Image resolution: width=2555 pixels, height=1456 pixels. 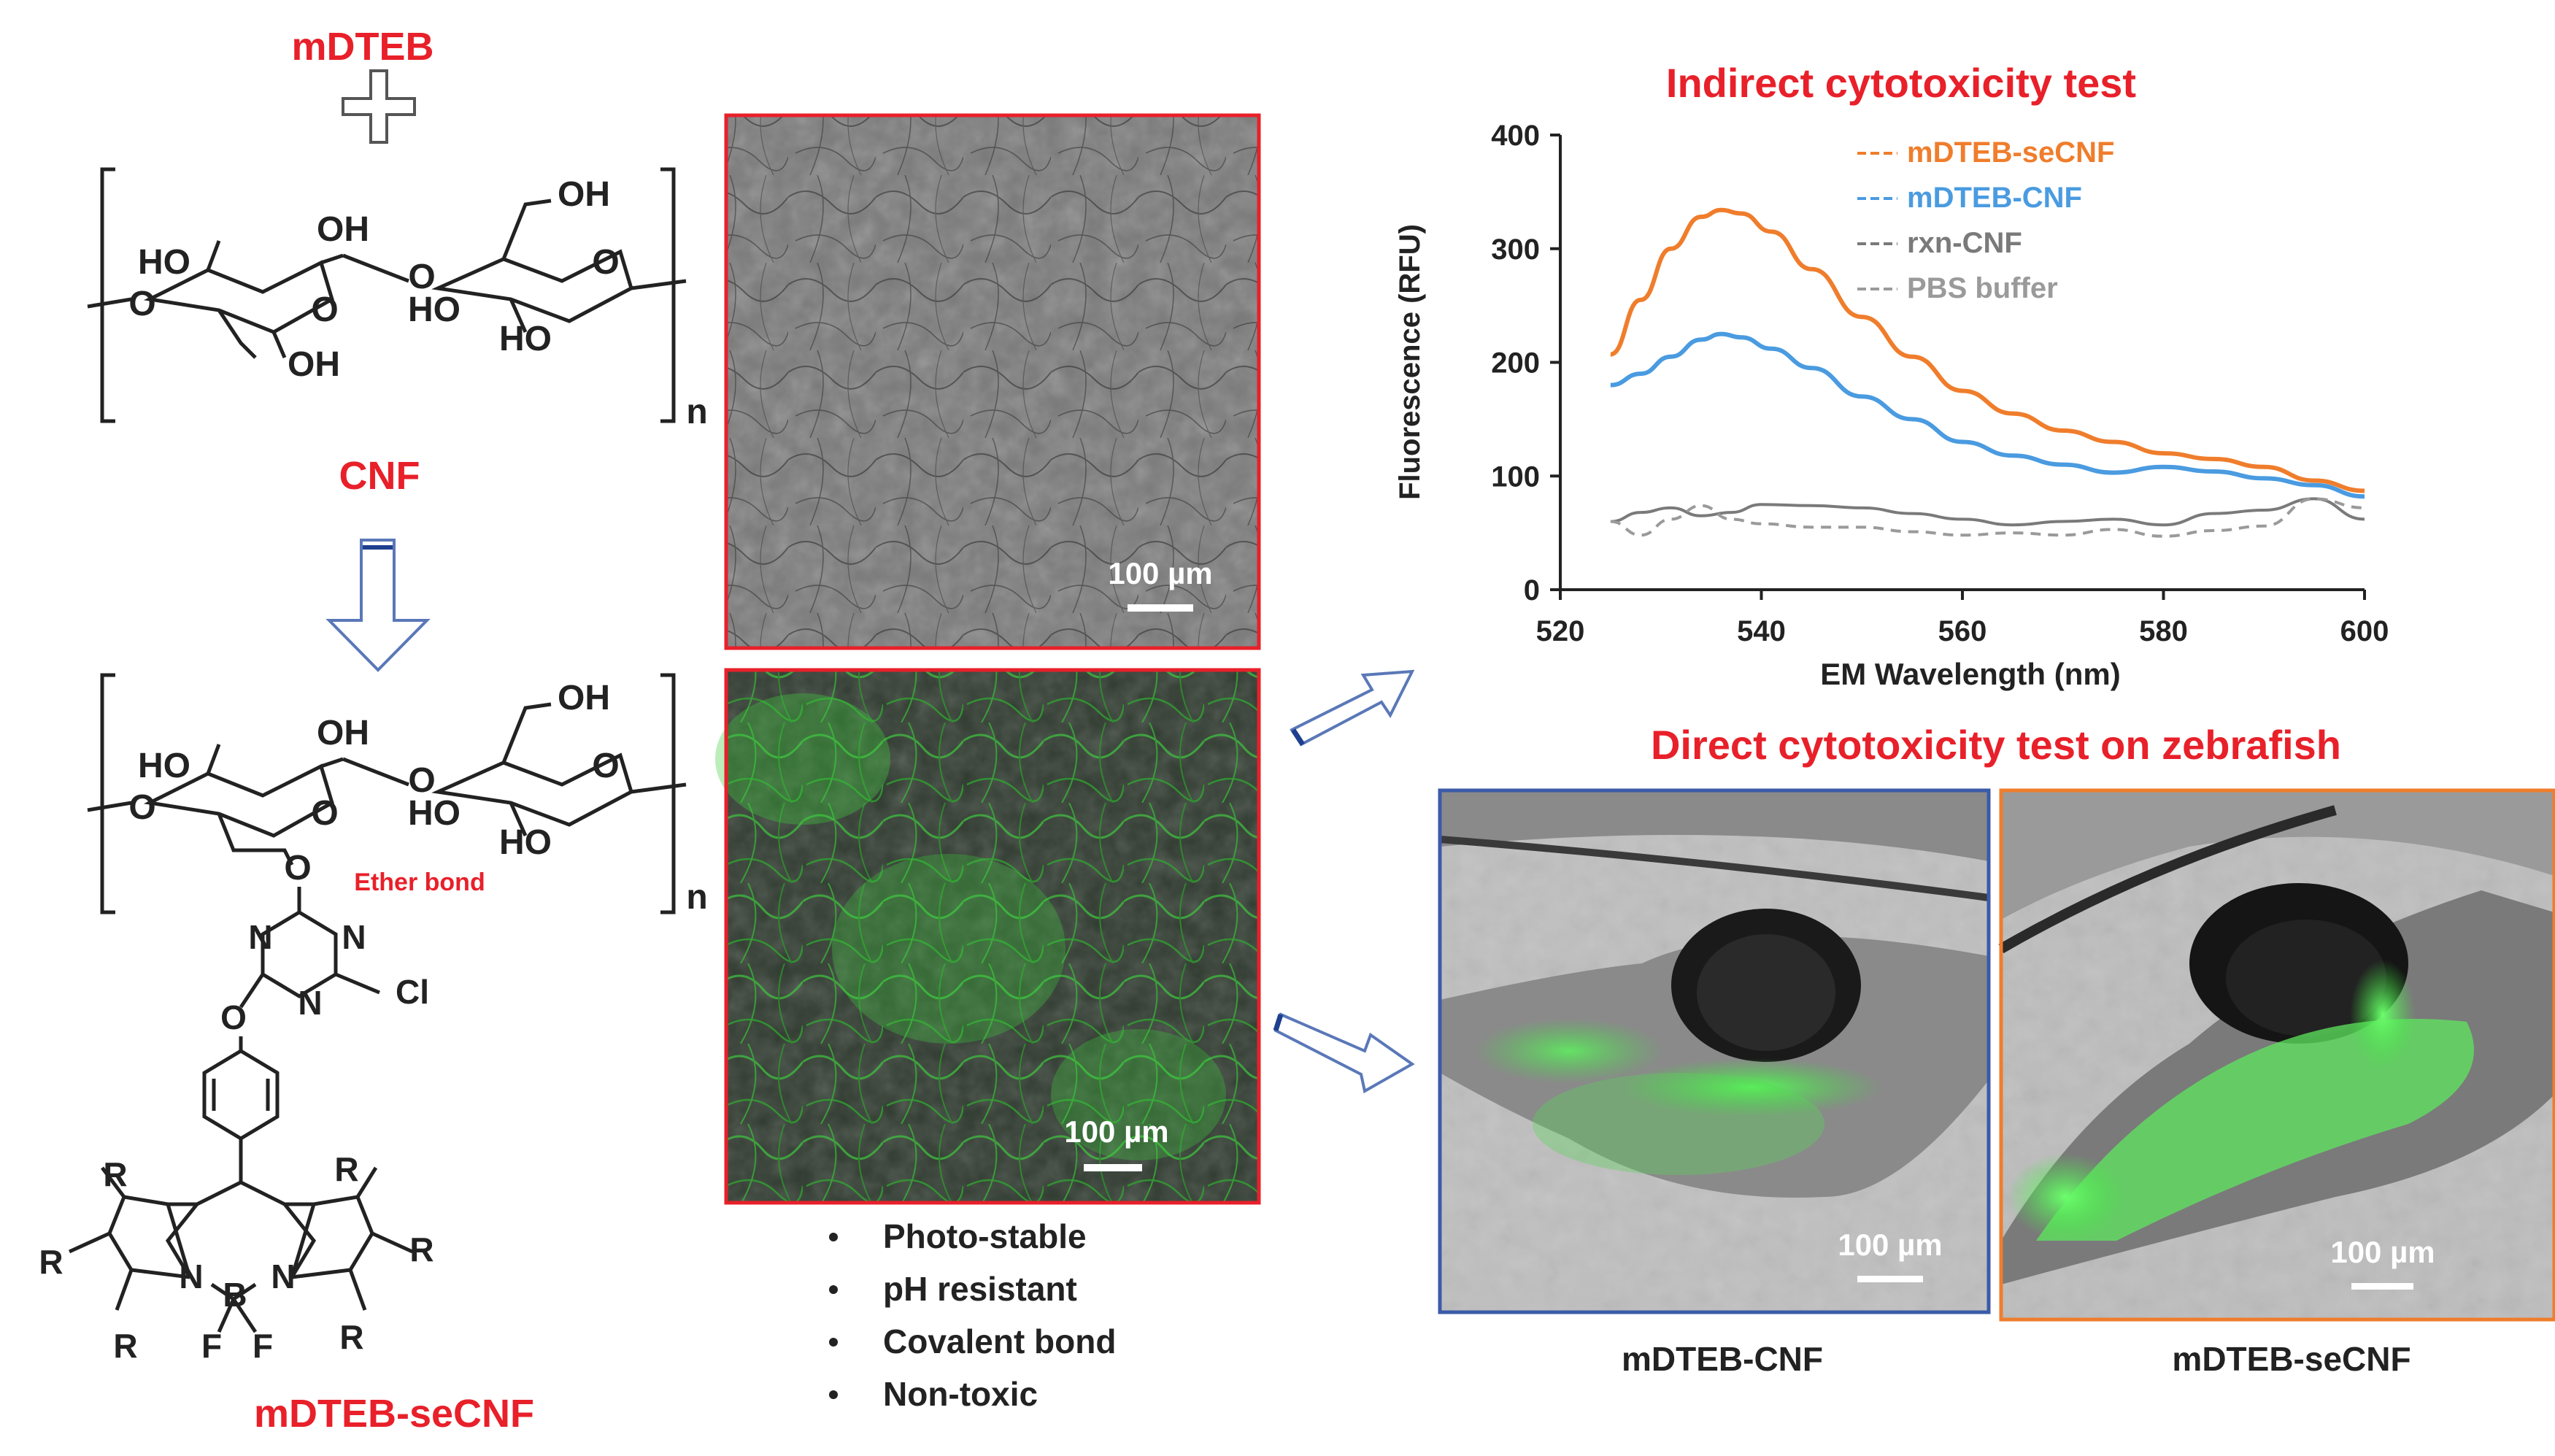 I want to click on arrow-to-zebrafish-icon, so click(x=1344, y=1053).